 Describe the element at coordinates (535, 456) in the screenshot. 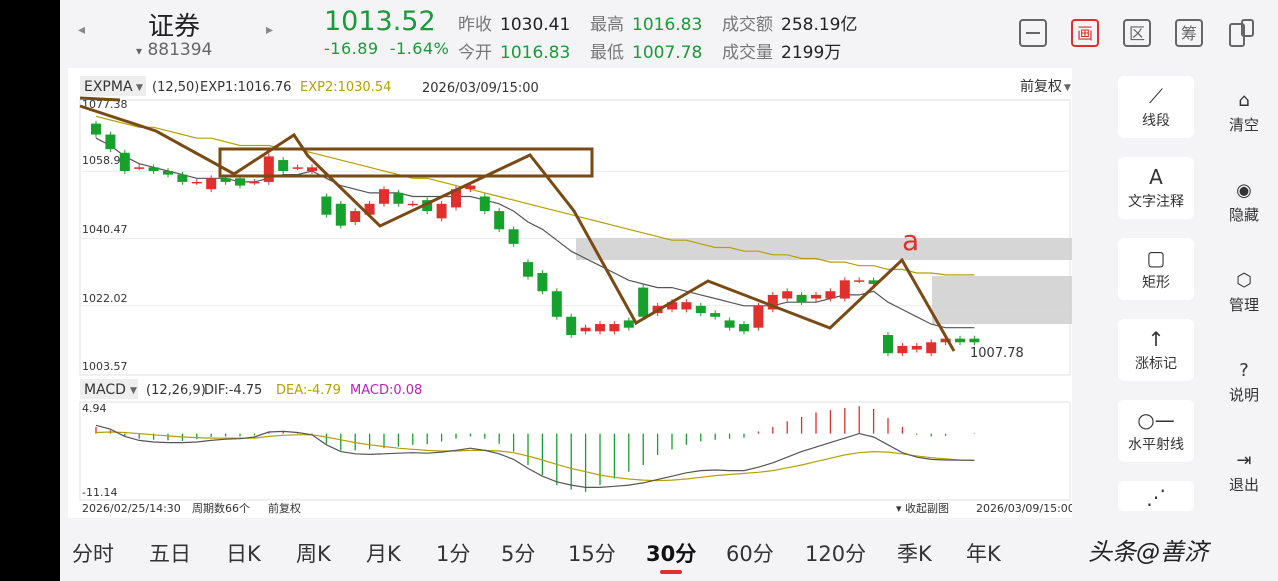

I see `dif-line` at that location.